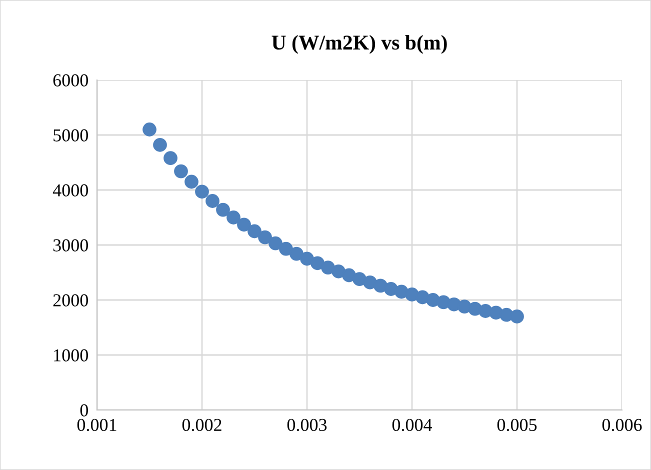 The height and width of the screenshot is (470, 651). I want to click on y-tick-label: 2000, so click(70, 300).